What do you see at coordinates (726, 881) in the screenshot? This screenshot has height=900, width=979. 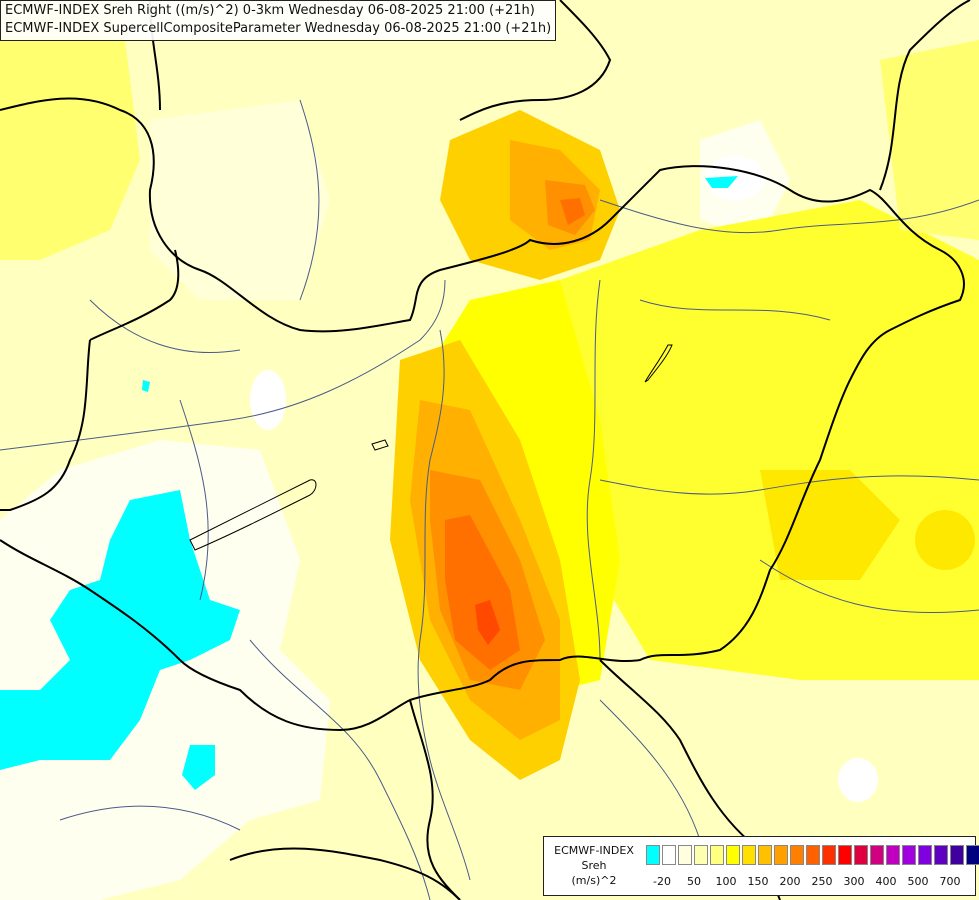 I see `legend-tick-label: 100` at bounding box center [726, 881].